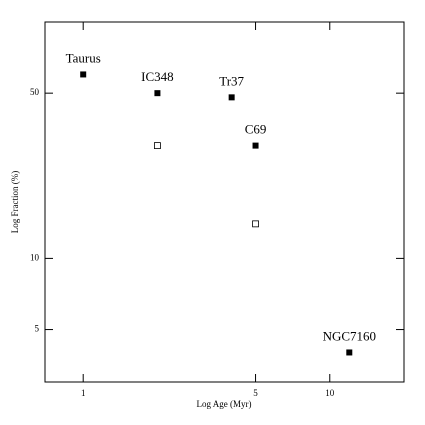  Describe the element at coordinates (35, 257) in the screenshot. I see `y-tick-label: 10` at that location.